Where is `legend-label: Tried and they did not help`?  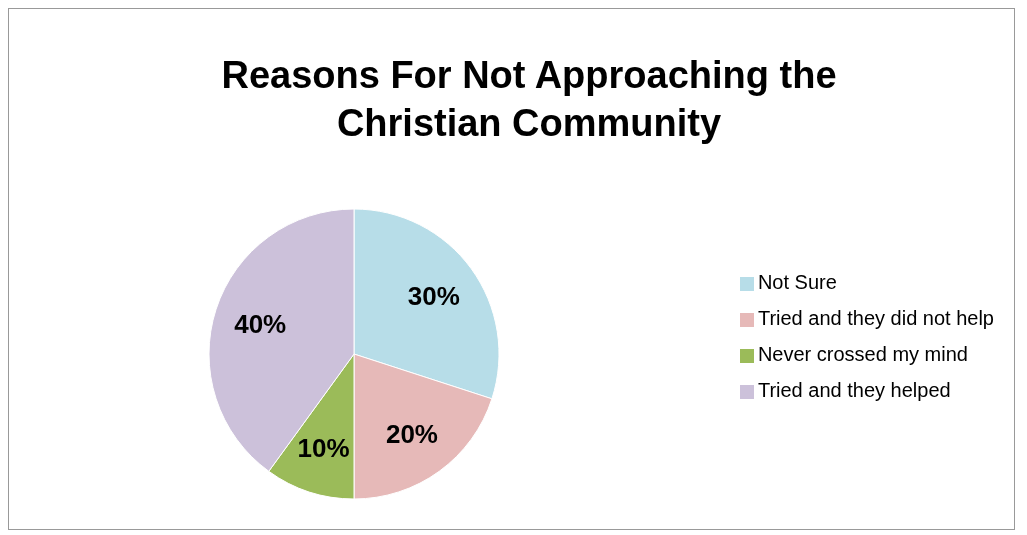
legend-label: Tried and they did not help is located at coordinates (875, 318).